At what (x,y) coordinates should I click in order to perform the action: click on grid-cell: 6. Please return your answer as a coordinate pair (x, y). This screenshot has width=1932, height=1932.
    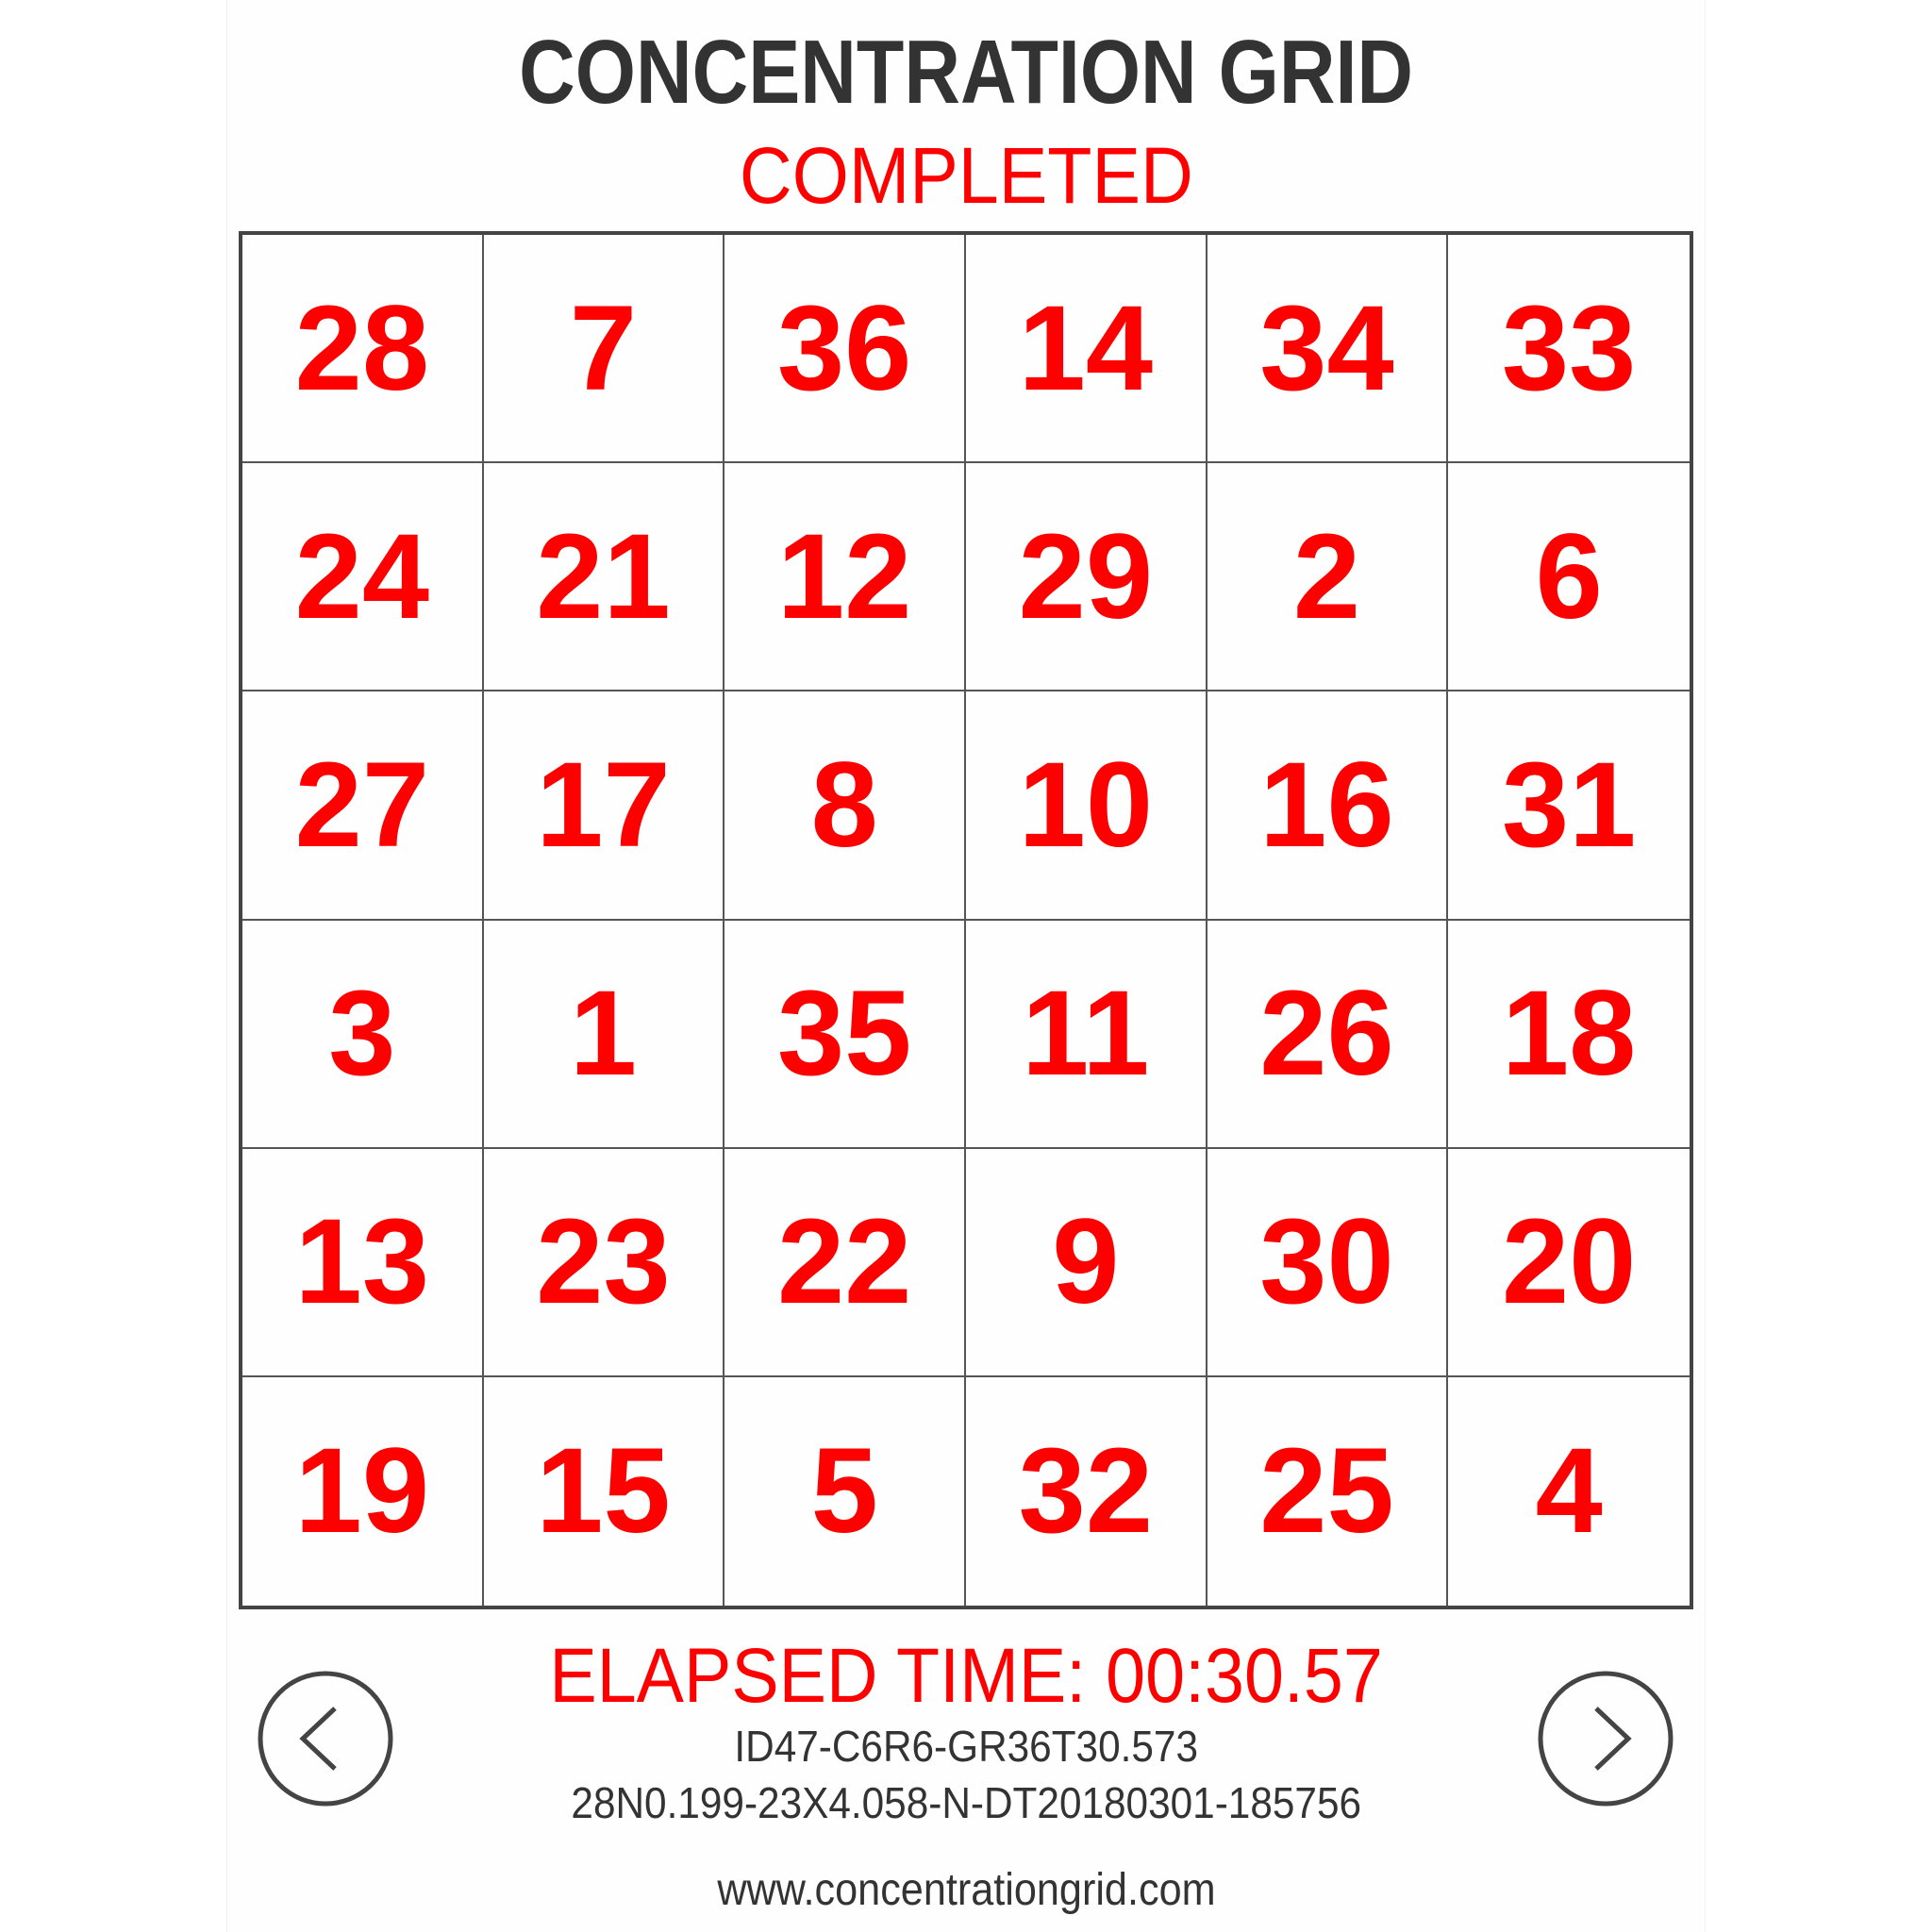
    Looking at the image, I should click on (1569, 577).